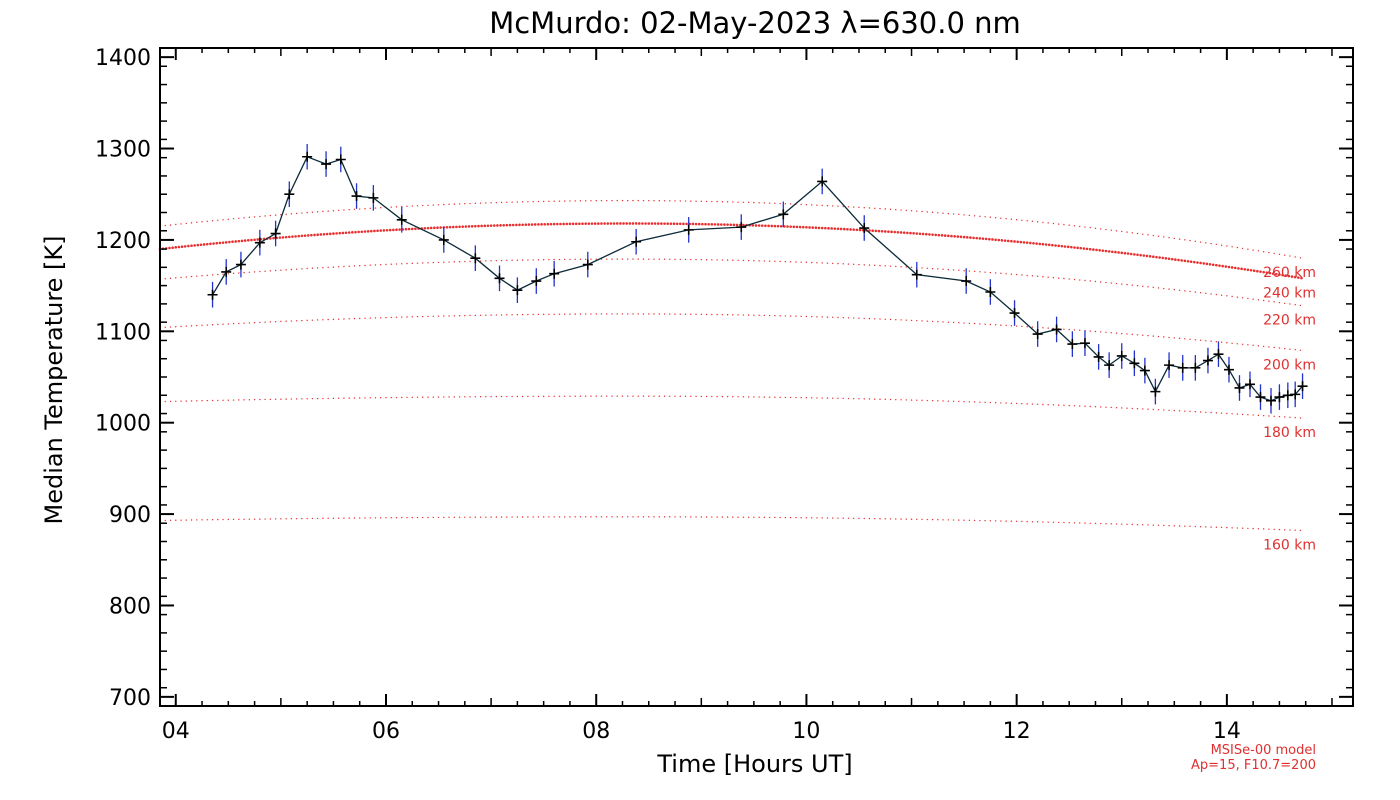  What do you see at coordinates (123, 424) in the screenshot?
I see `y-tick-label: 1000` at bounding box center [123, 424].